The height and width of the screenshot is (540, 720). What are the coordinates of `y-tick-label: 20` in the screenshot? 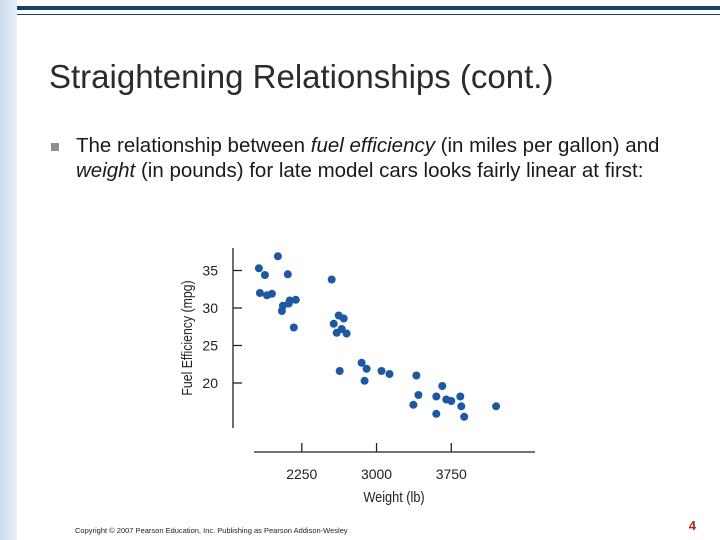 It's located at (210, 383).